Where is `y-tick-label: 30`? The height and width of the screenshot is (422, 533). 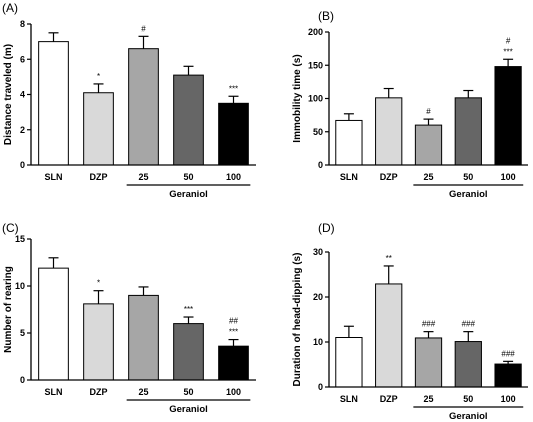
y-tick-label: 30 is located at coordinates (318, 252).